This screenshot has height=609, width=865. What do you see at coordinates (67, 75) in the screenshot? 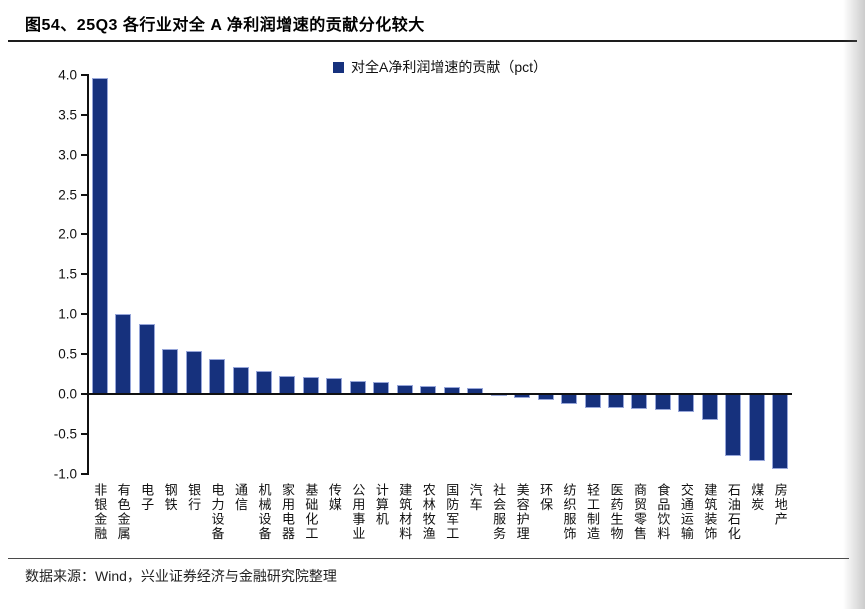
I see `y-tick-label: 4.0` at bounding box center [67, 75].